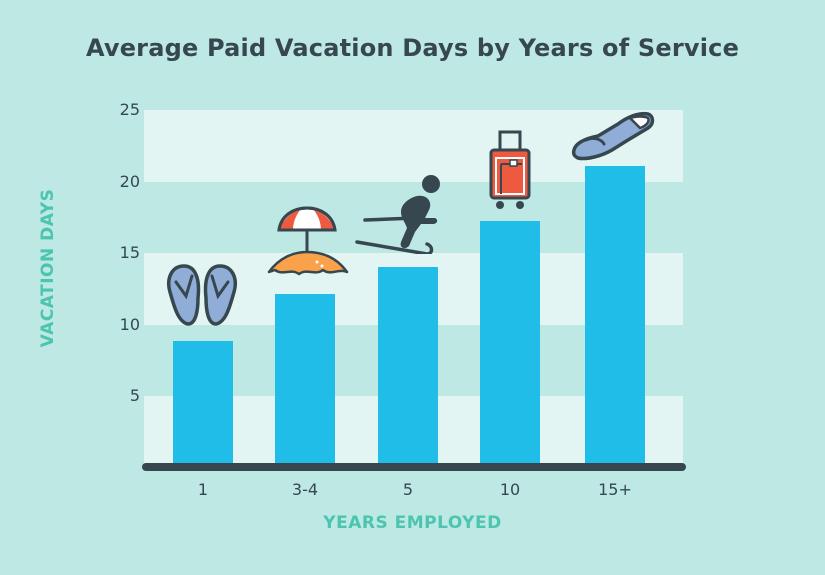 The height and width of the screenshot is (575, 825). I want to click on skier-icon, so click(397, 214).